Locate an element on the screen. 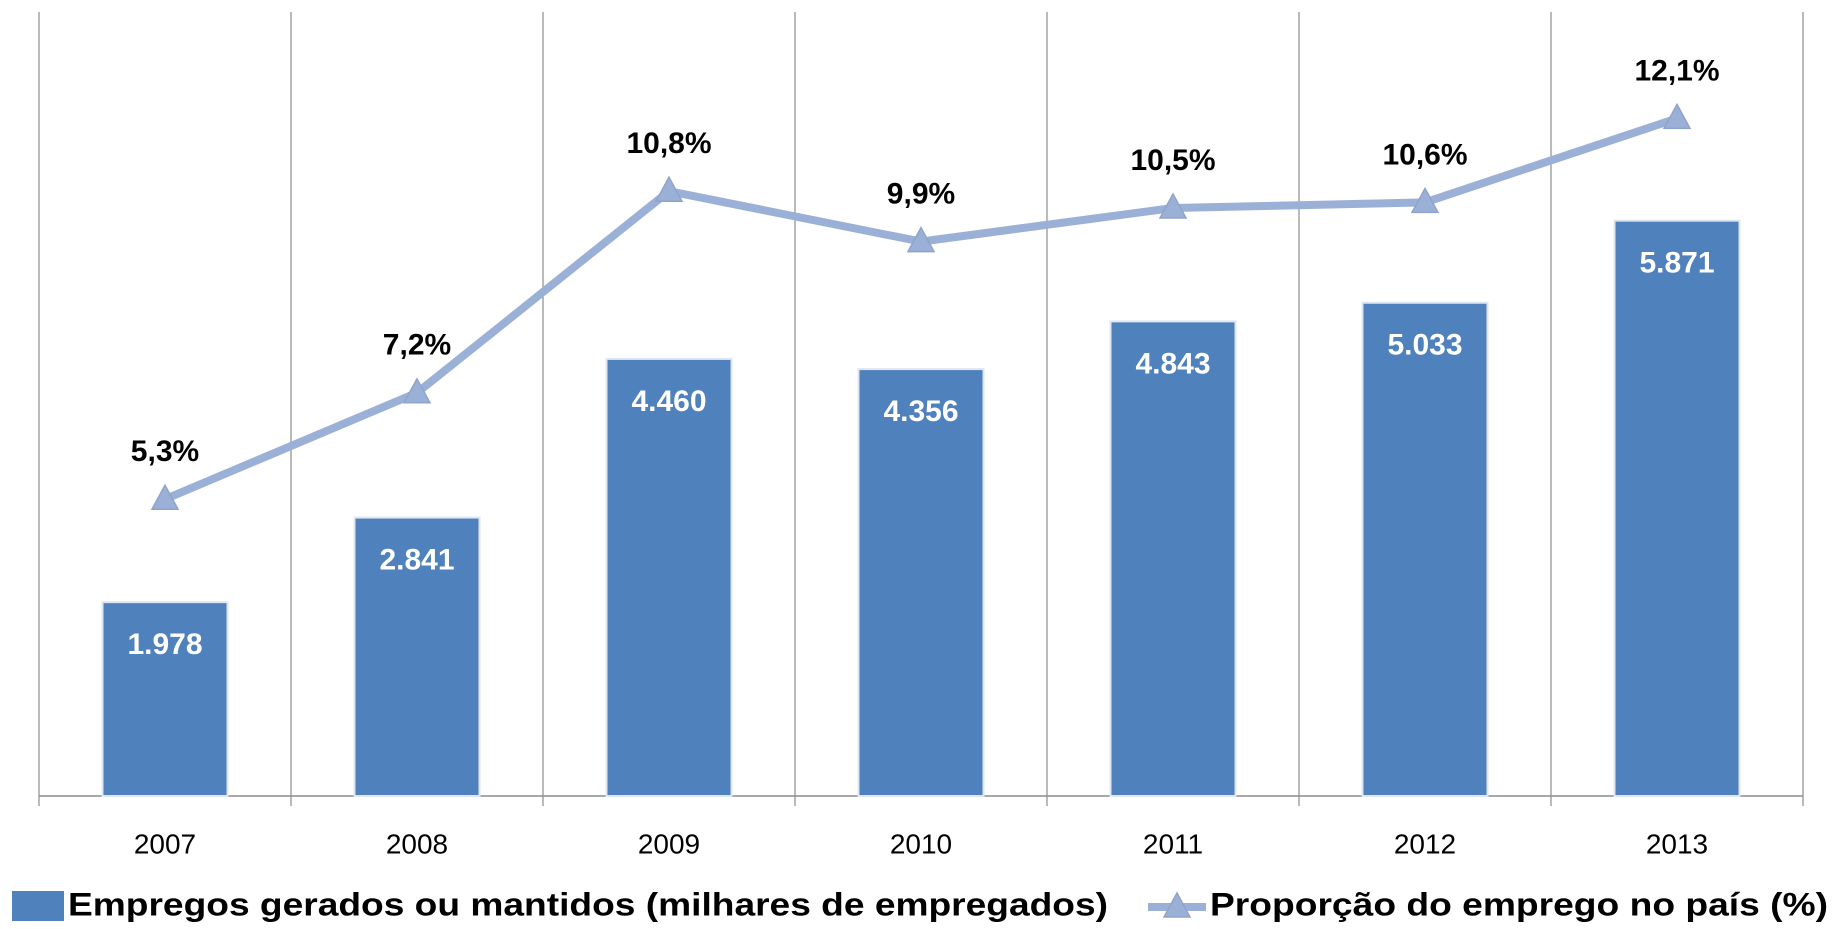 This screenshot has height=929, width=1836. line-value-label: 12,1% is located at coordinates (1676, 70).